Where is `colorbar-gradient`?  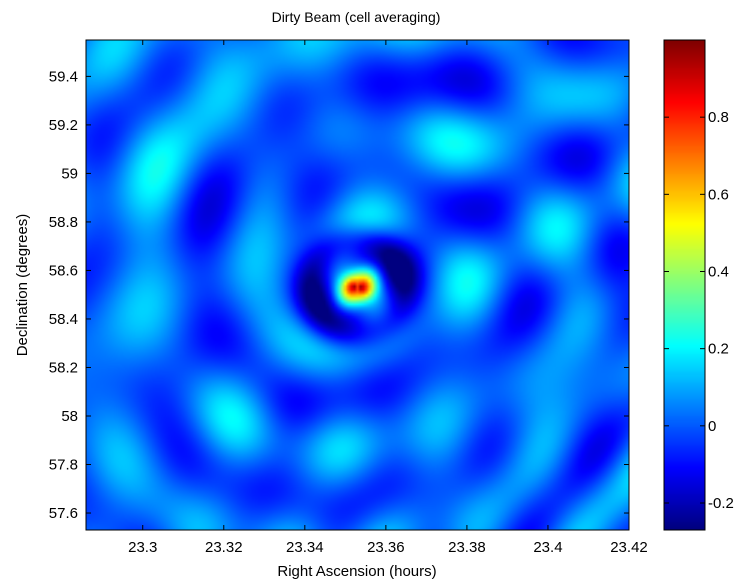
colorbar-gradient is located at coordinates (684, 285).